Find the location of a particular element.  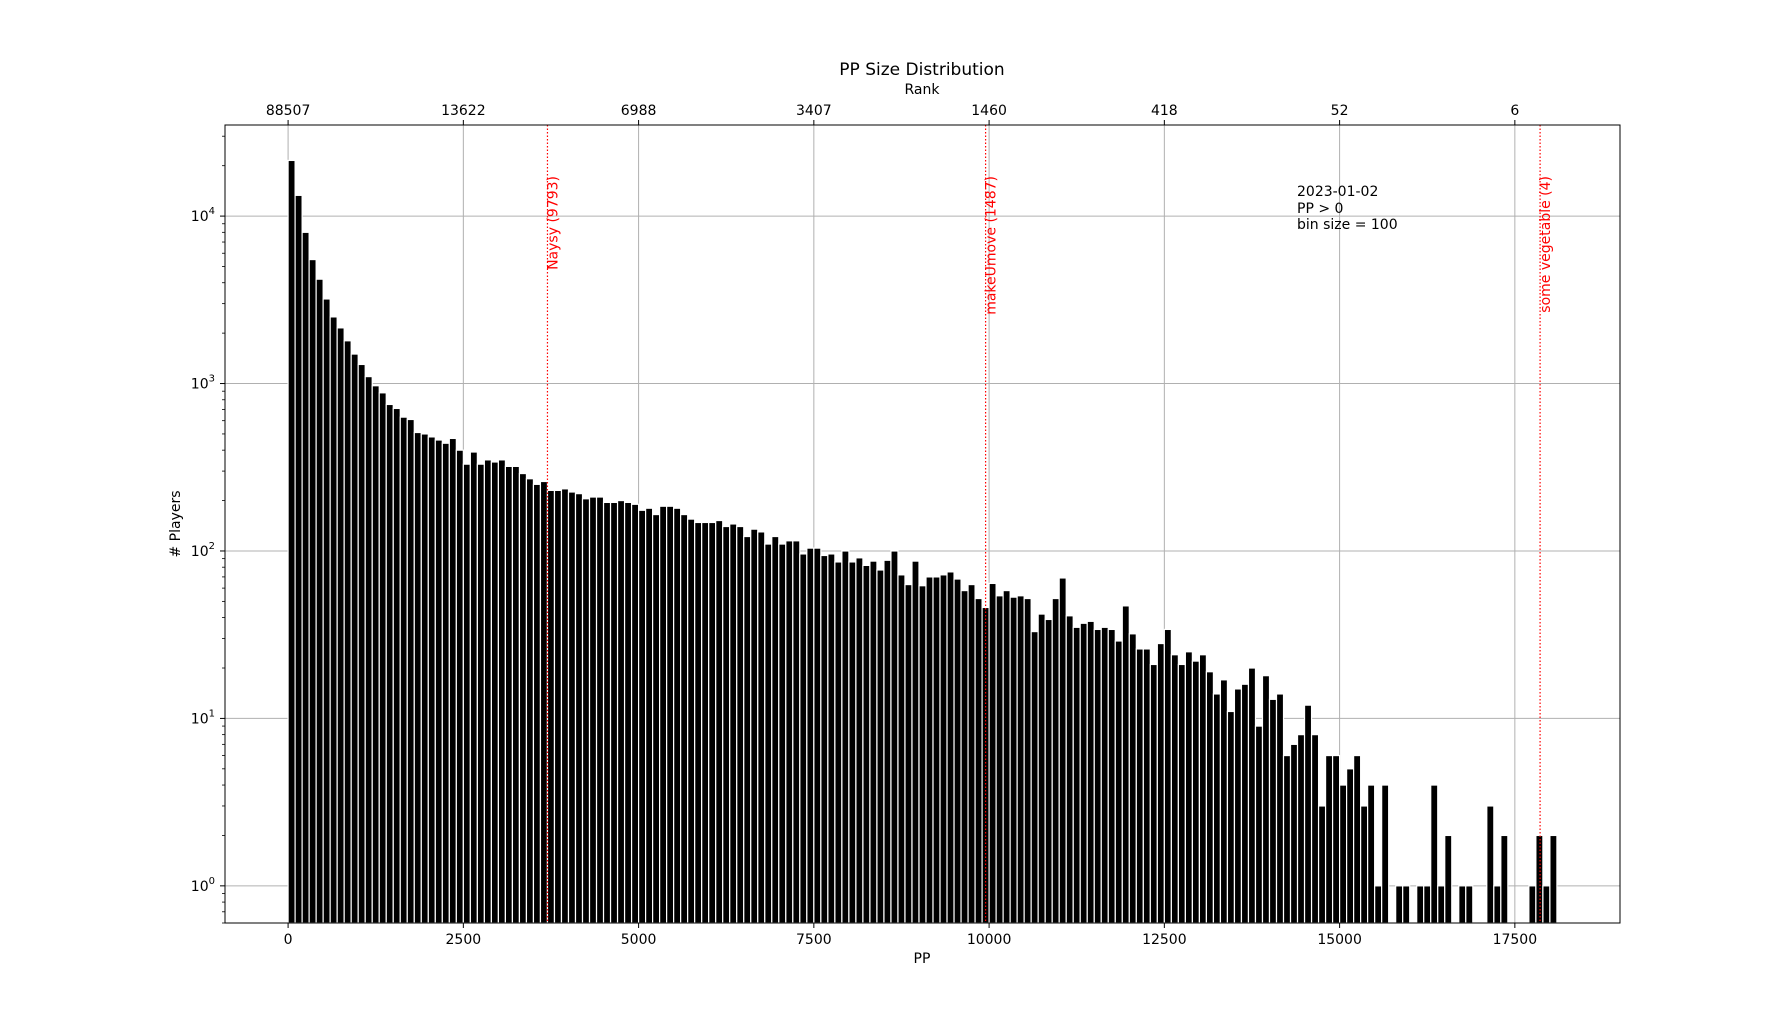

x-tick-label: 5000 is located at coordinates (639, 940).